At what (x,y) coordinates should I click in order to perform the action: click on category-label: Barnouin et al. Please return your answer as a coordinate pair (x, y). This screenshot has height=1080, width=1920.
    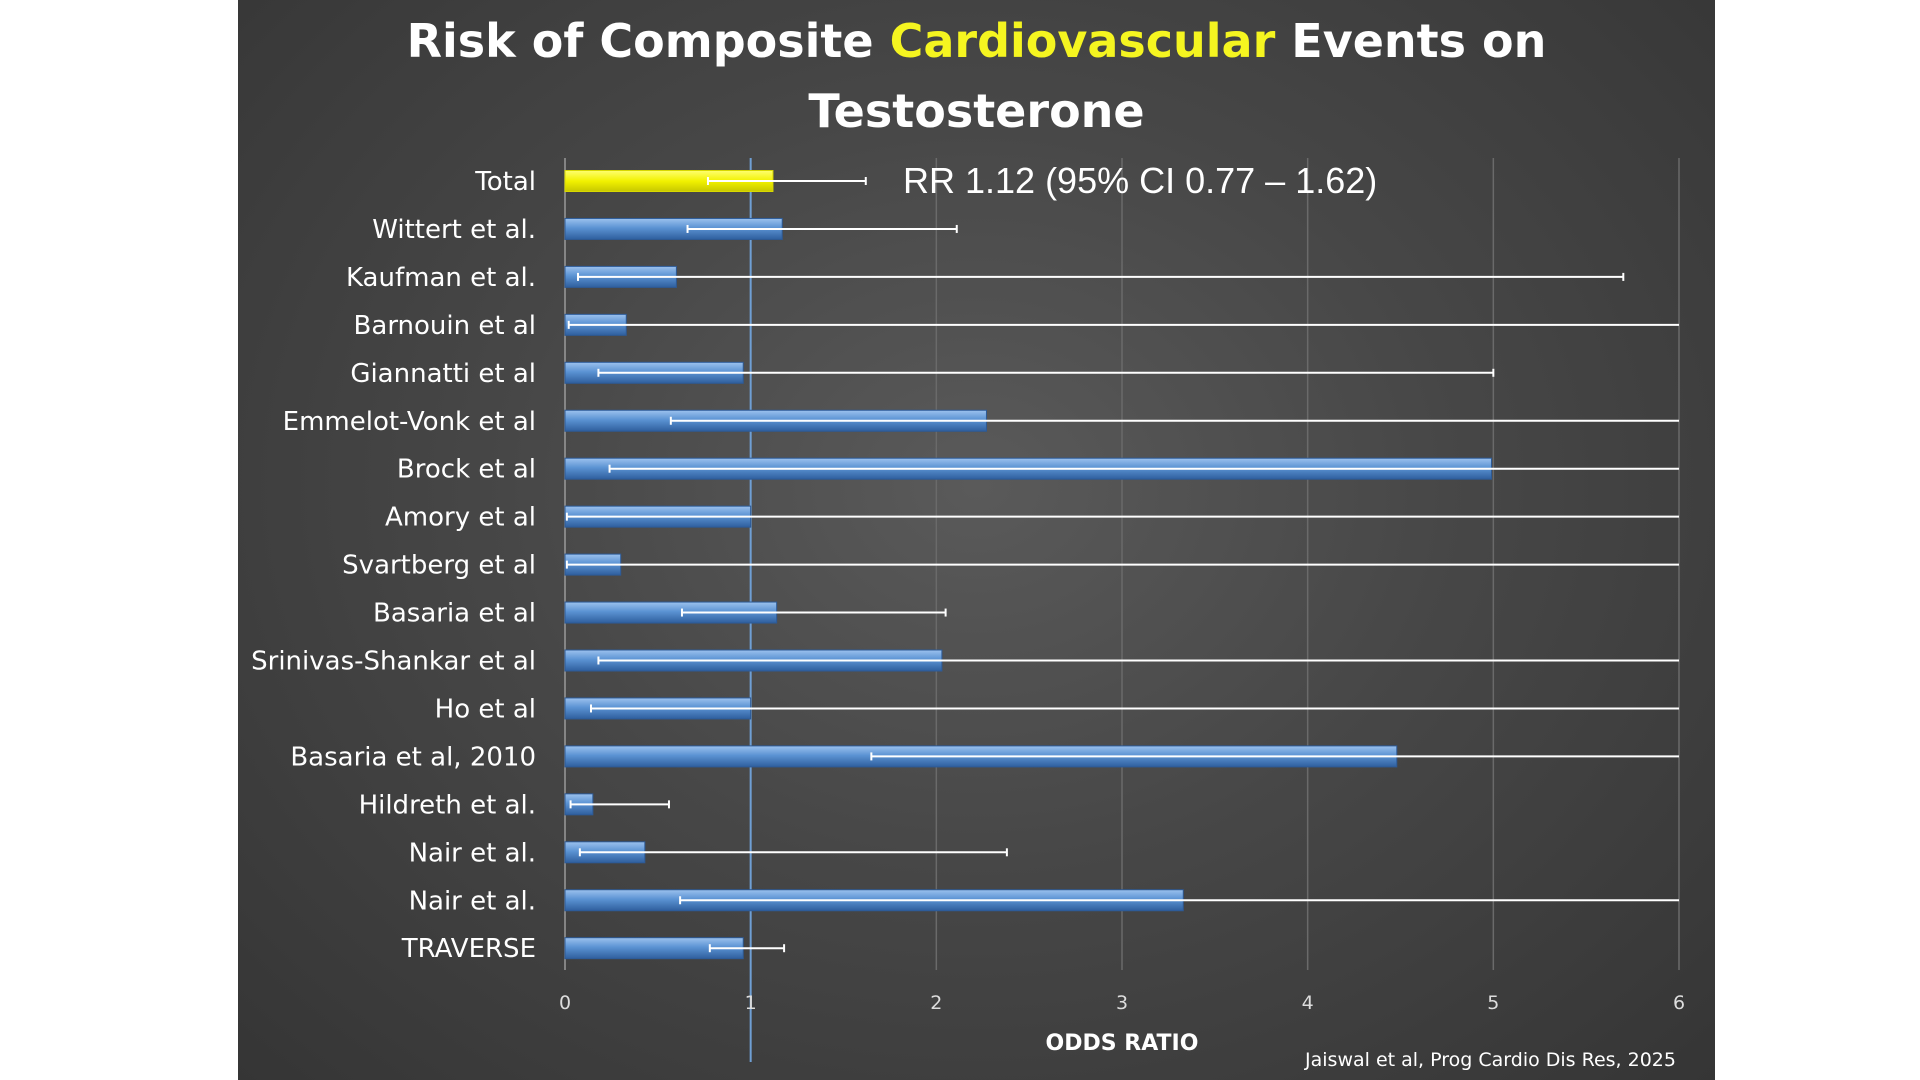
    Looking at the image, I should click on (445, 326).